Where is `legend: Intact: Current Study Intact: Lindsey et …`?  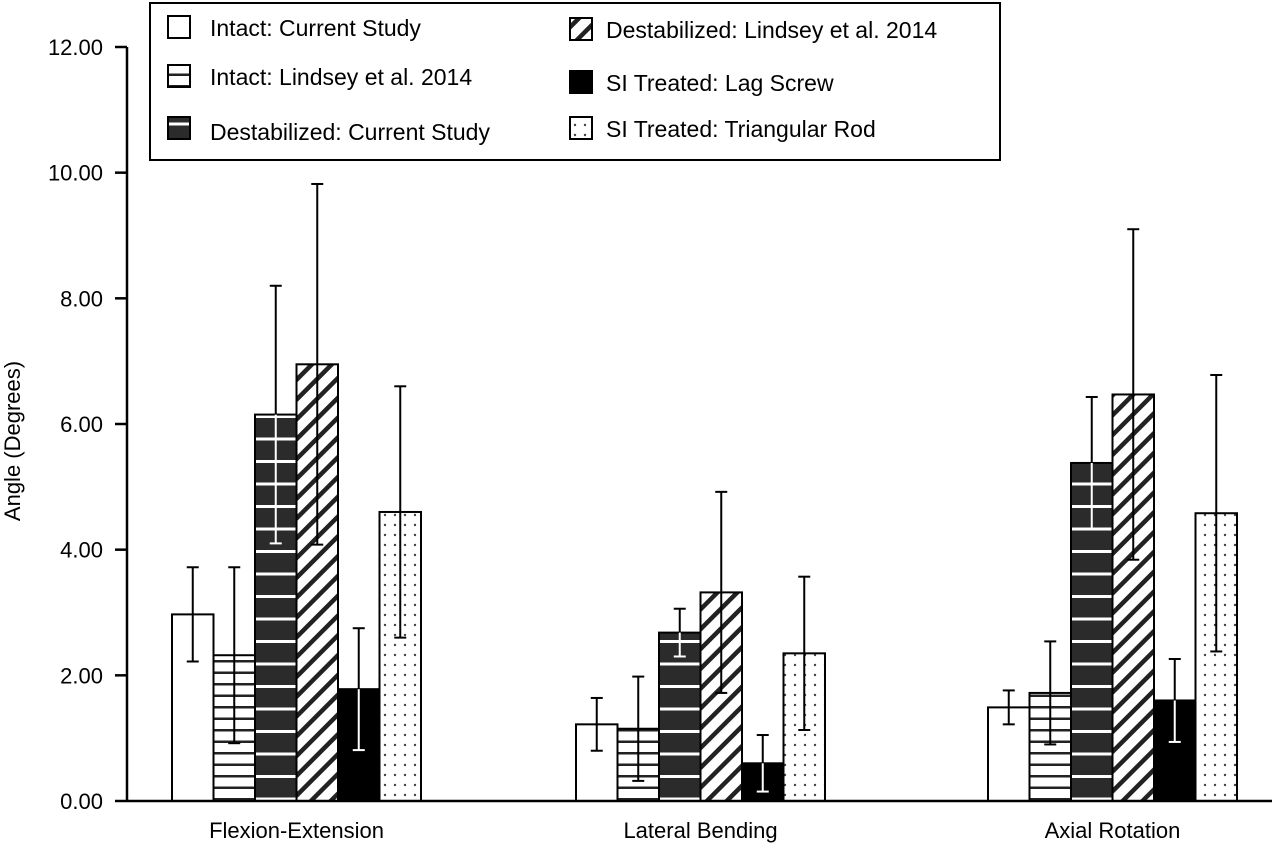
legend: Intact: Current Study Intact: Lindsey et … is located at coordinates (575, 81).